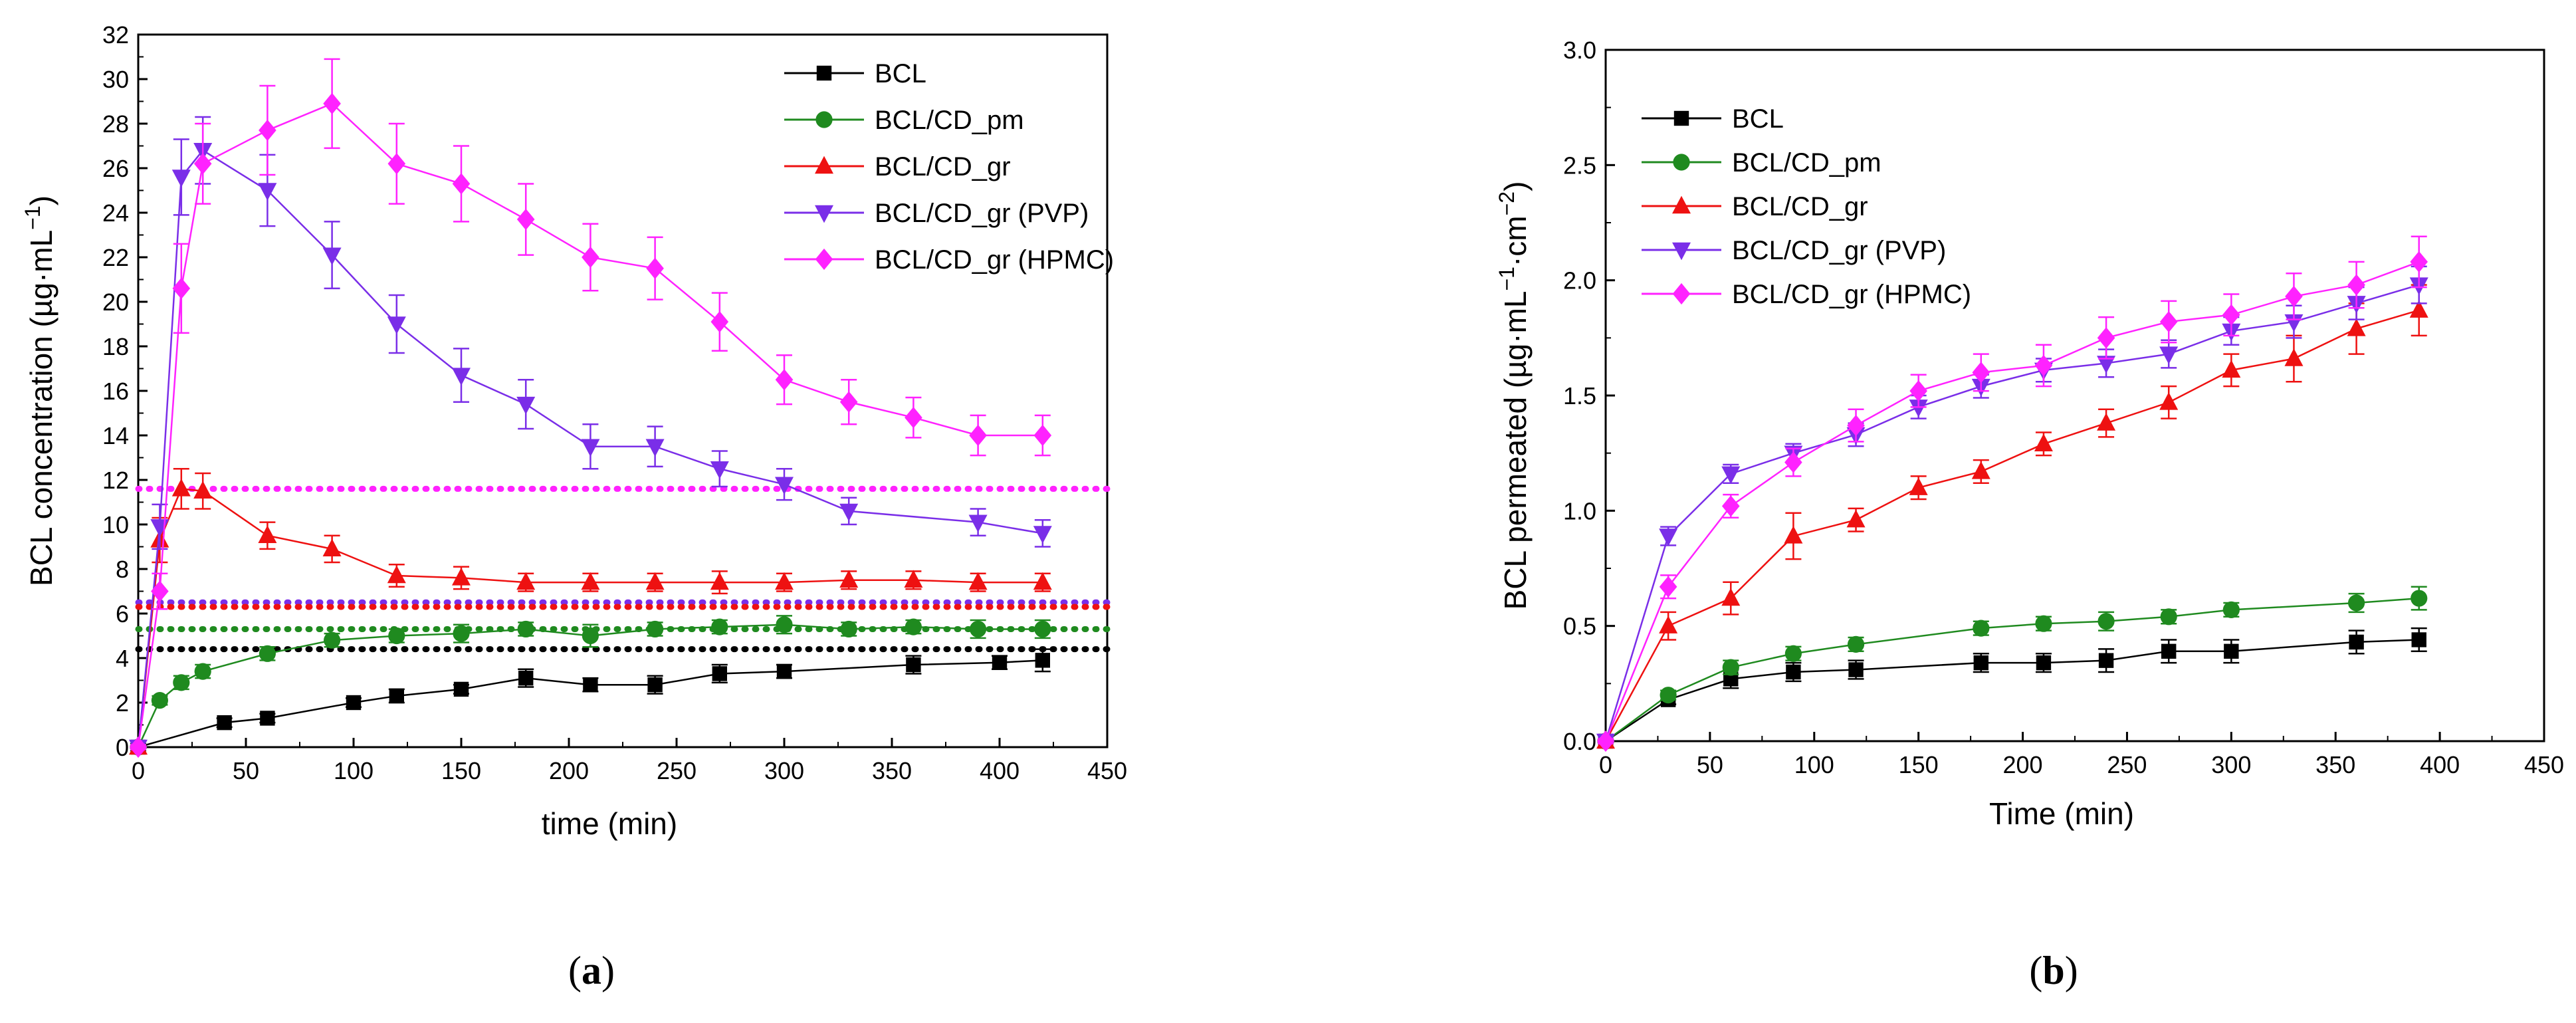 The image size is (2576, 1023). Describe the element at coordinates (115, 302) in the screenshot. I see `y-tick-label: 20` at that location.